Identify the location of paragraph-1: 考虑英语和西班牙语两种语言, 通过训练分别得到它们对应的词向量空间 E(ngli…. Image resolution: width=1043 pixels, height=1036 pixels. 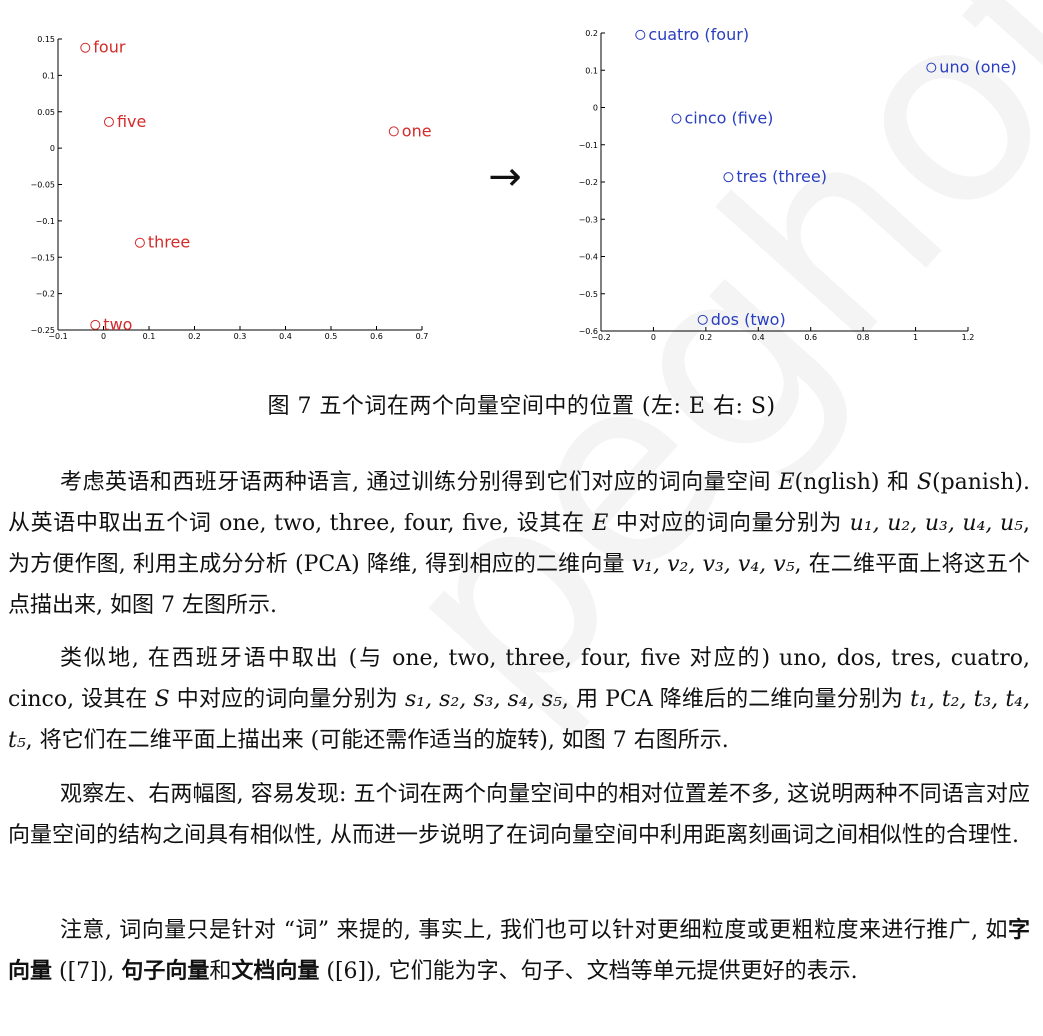
(519, 544).